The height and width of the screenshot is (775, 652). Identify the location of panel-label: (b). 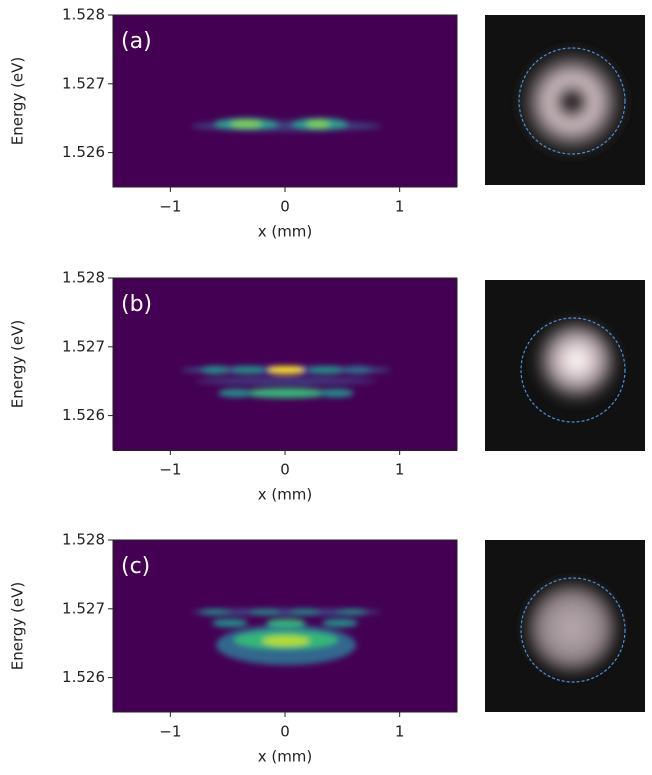
(136, 304).